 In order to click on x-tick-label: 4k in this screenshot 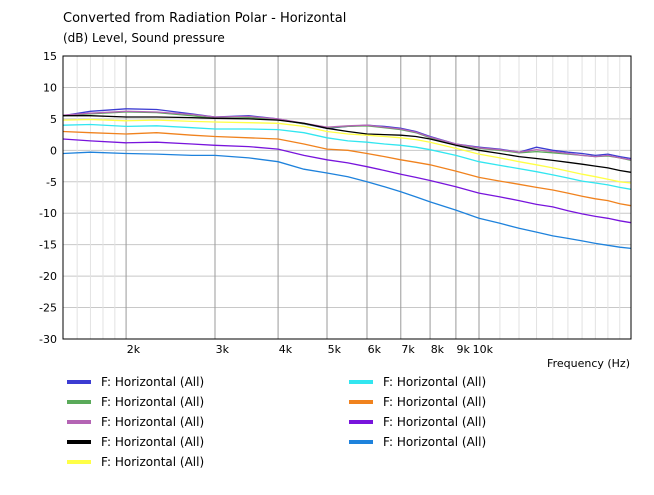, I will do `click(286, 349)`.